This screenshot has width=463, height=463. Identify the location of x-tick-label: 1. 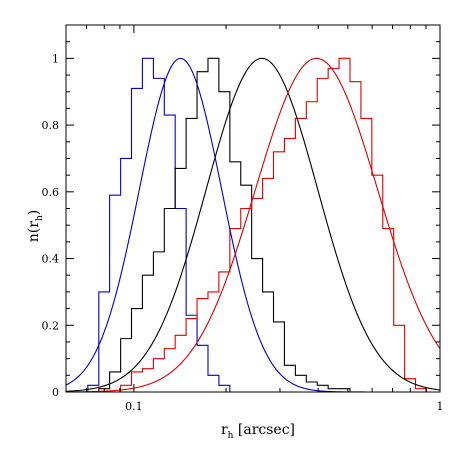
(440, 406).